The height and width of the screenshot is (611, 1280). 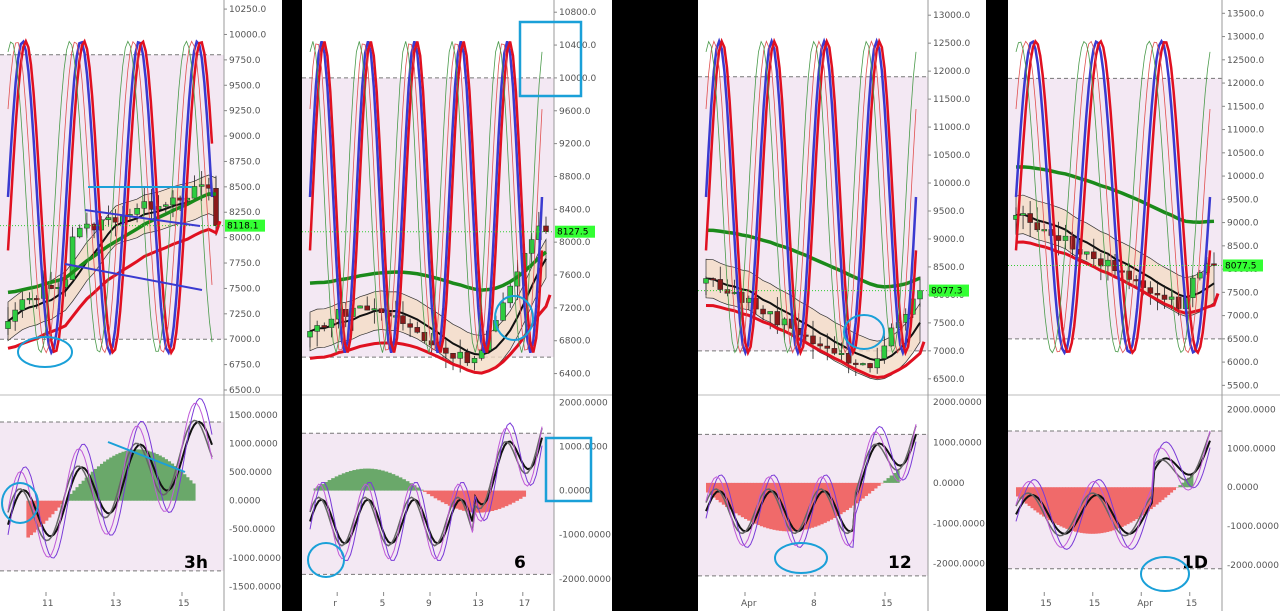 What do you see at coordinates (573, 233) in the screenshot?
I see `current-price-label: 8127.5` at bounding box center [573, 233].